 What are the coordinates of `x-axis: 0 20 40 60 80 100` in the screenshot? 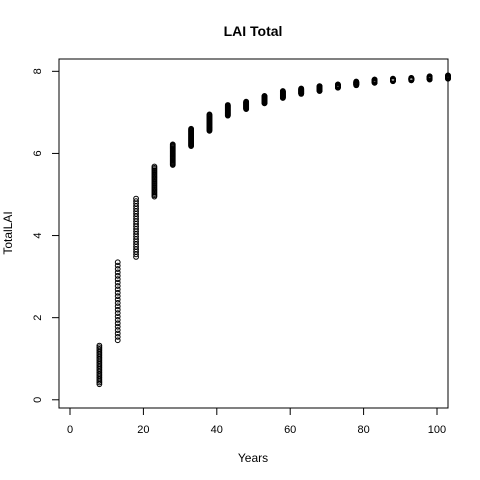 It's located at (256, 421).